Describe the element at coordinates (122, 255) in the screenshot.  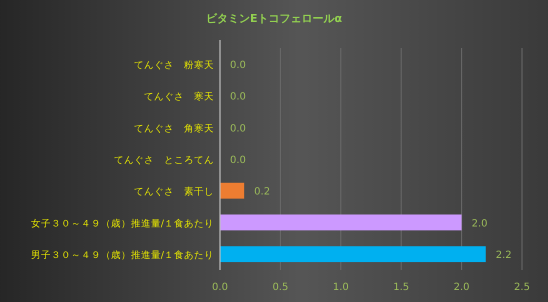
I see `y-tick-label: 男子３０～４９（歳）推進量/１食あたり` at that location.